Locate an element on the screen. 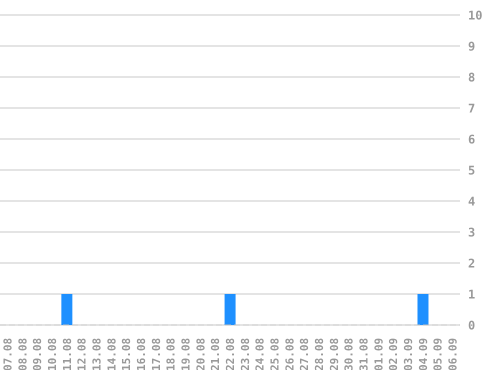  x-tick-label: 13.08 is located at coordinates (97, 354).